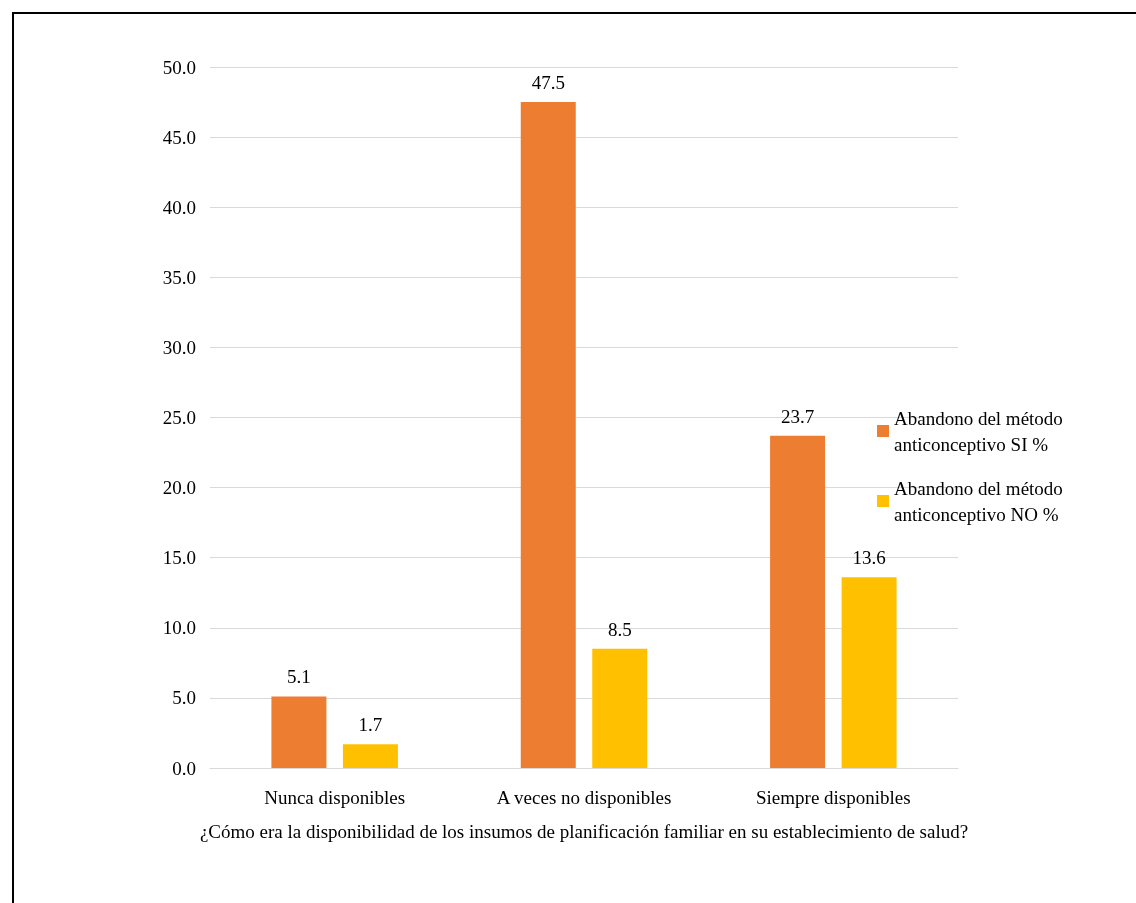 The width and height of the screenshot is (1136, 903). Describe the element at coordinates (548, 83) in the screenshot. I see `data-label: 47.5` at that location.